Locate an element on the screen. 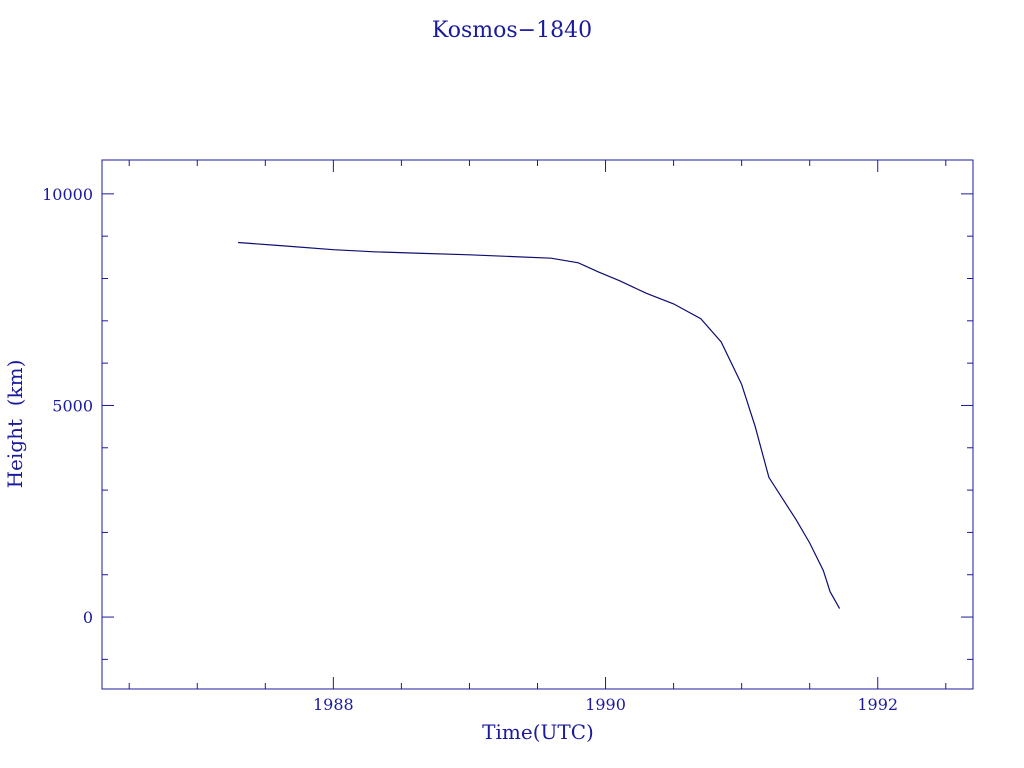 The width and height of the screenshot is (1024, 768). x-tick-label: 1988 is located at coordinates (333, 704).